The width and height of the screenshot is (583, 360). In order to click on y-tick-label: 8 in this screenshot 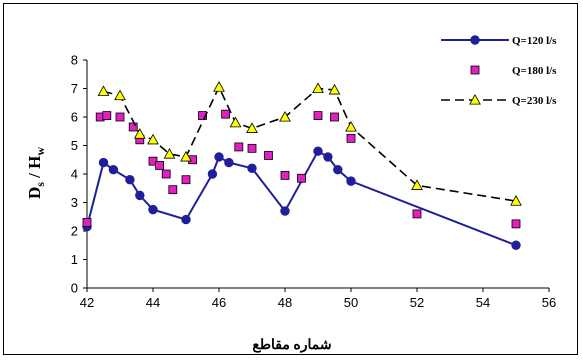, I will do `click(74, 60)`.